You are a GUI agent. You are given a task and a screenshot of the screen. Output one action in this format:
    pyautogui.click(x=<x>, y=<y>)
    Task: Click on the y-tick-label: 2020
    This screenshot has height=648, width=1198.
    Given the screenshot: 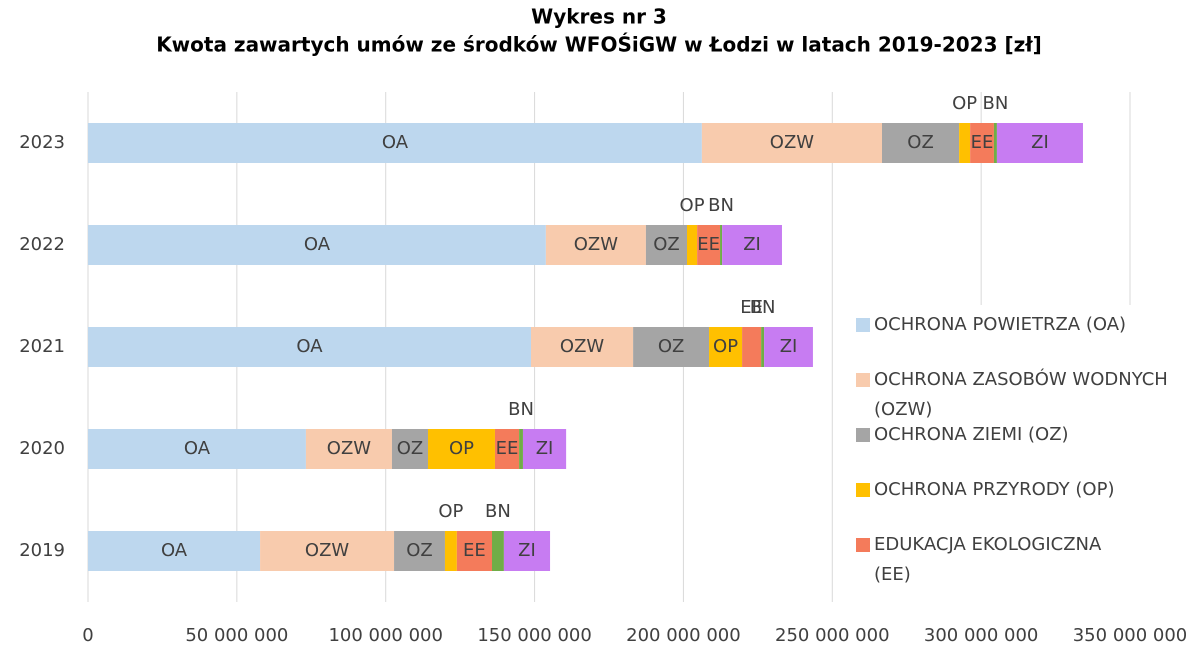 What is the action you would take?
    pyautogui.click(x=42, y=448)
    